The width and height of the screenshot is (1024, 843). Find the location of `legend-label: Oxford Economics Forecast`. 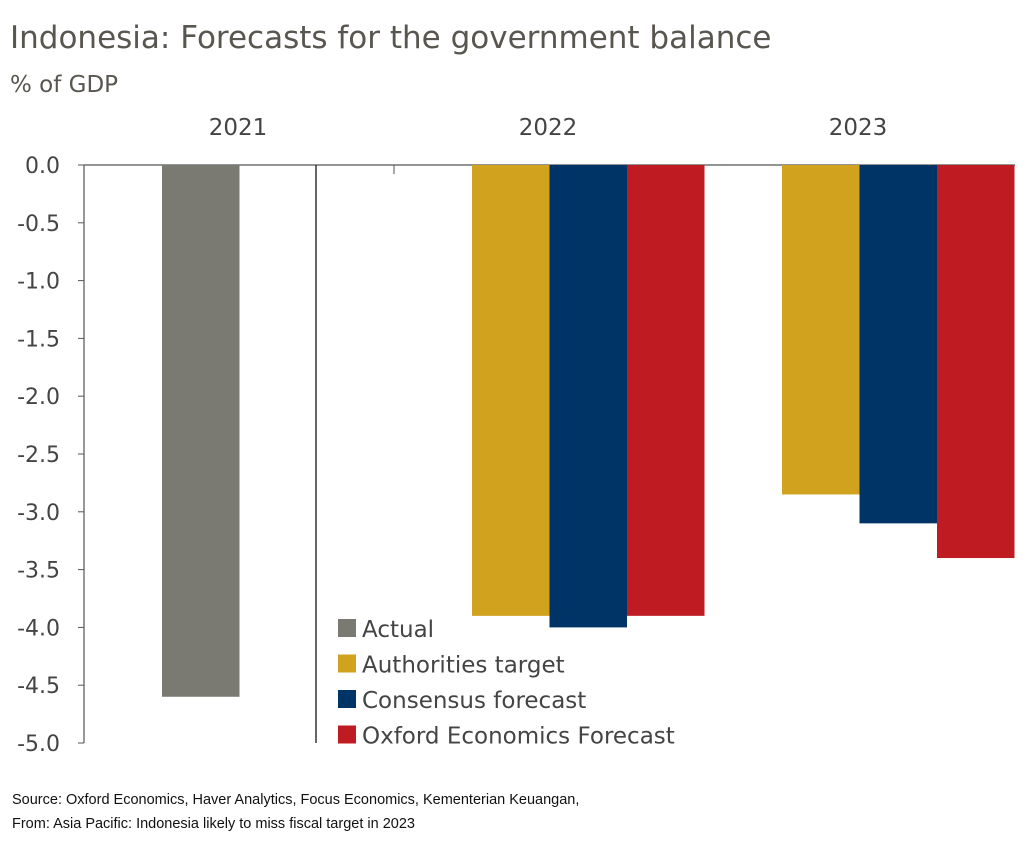

legend-label: Oxford Economics Forecast is located at coordinates (518, 737).